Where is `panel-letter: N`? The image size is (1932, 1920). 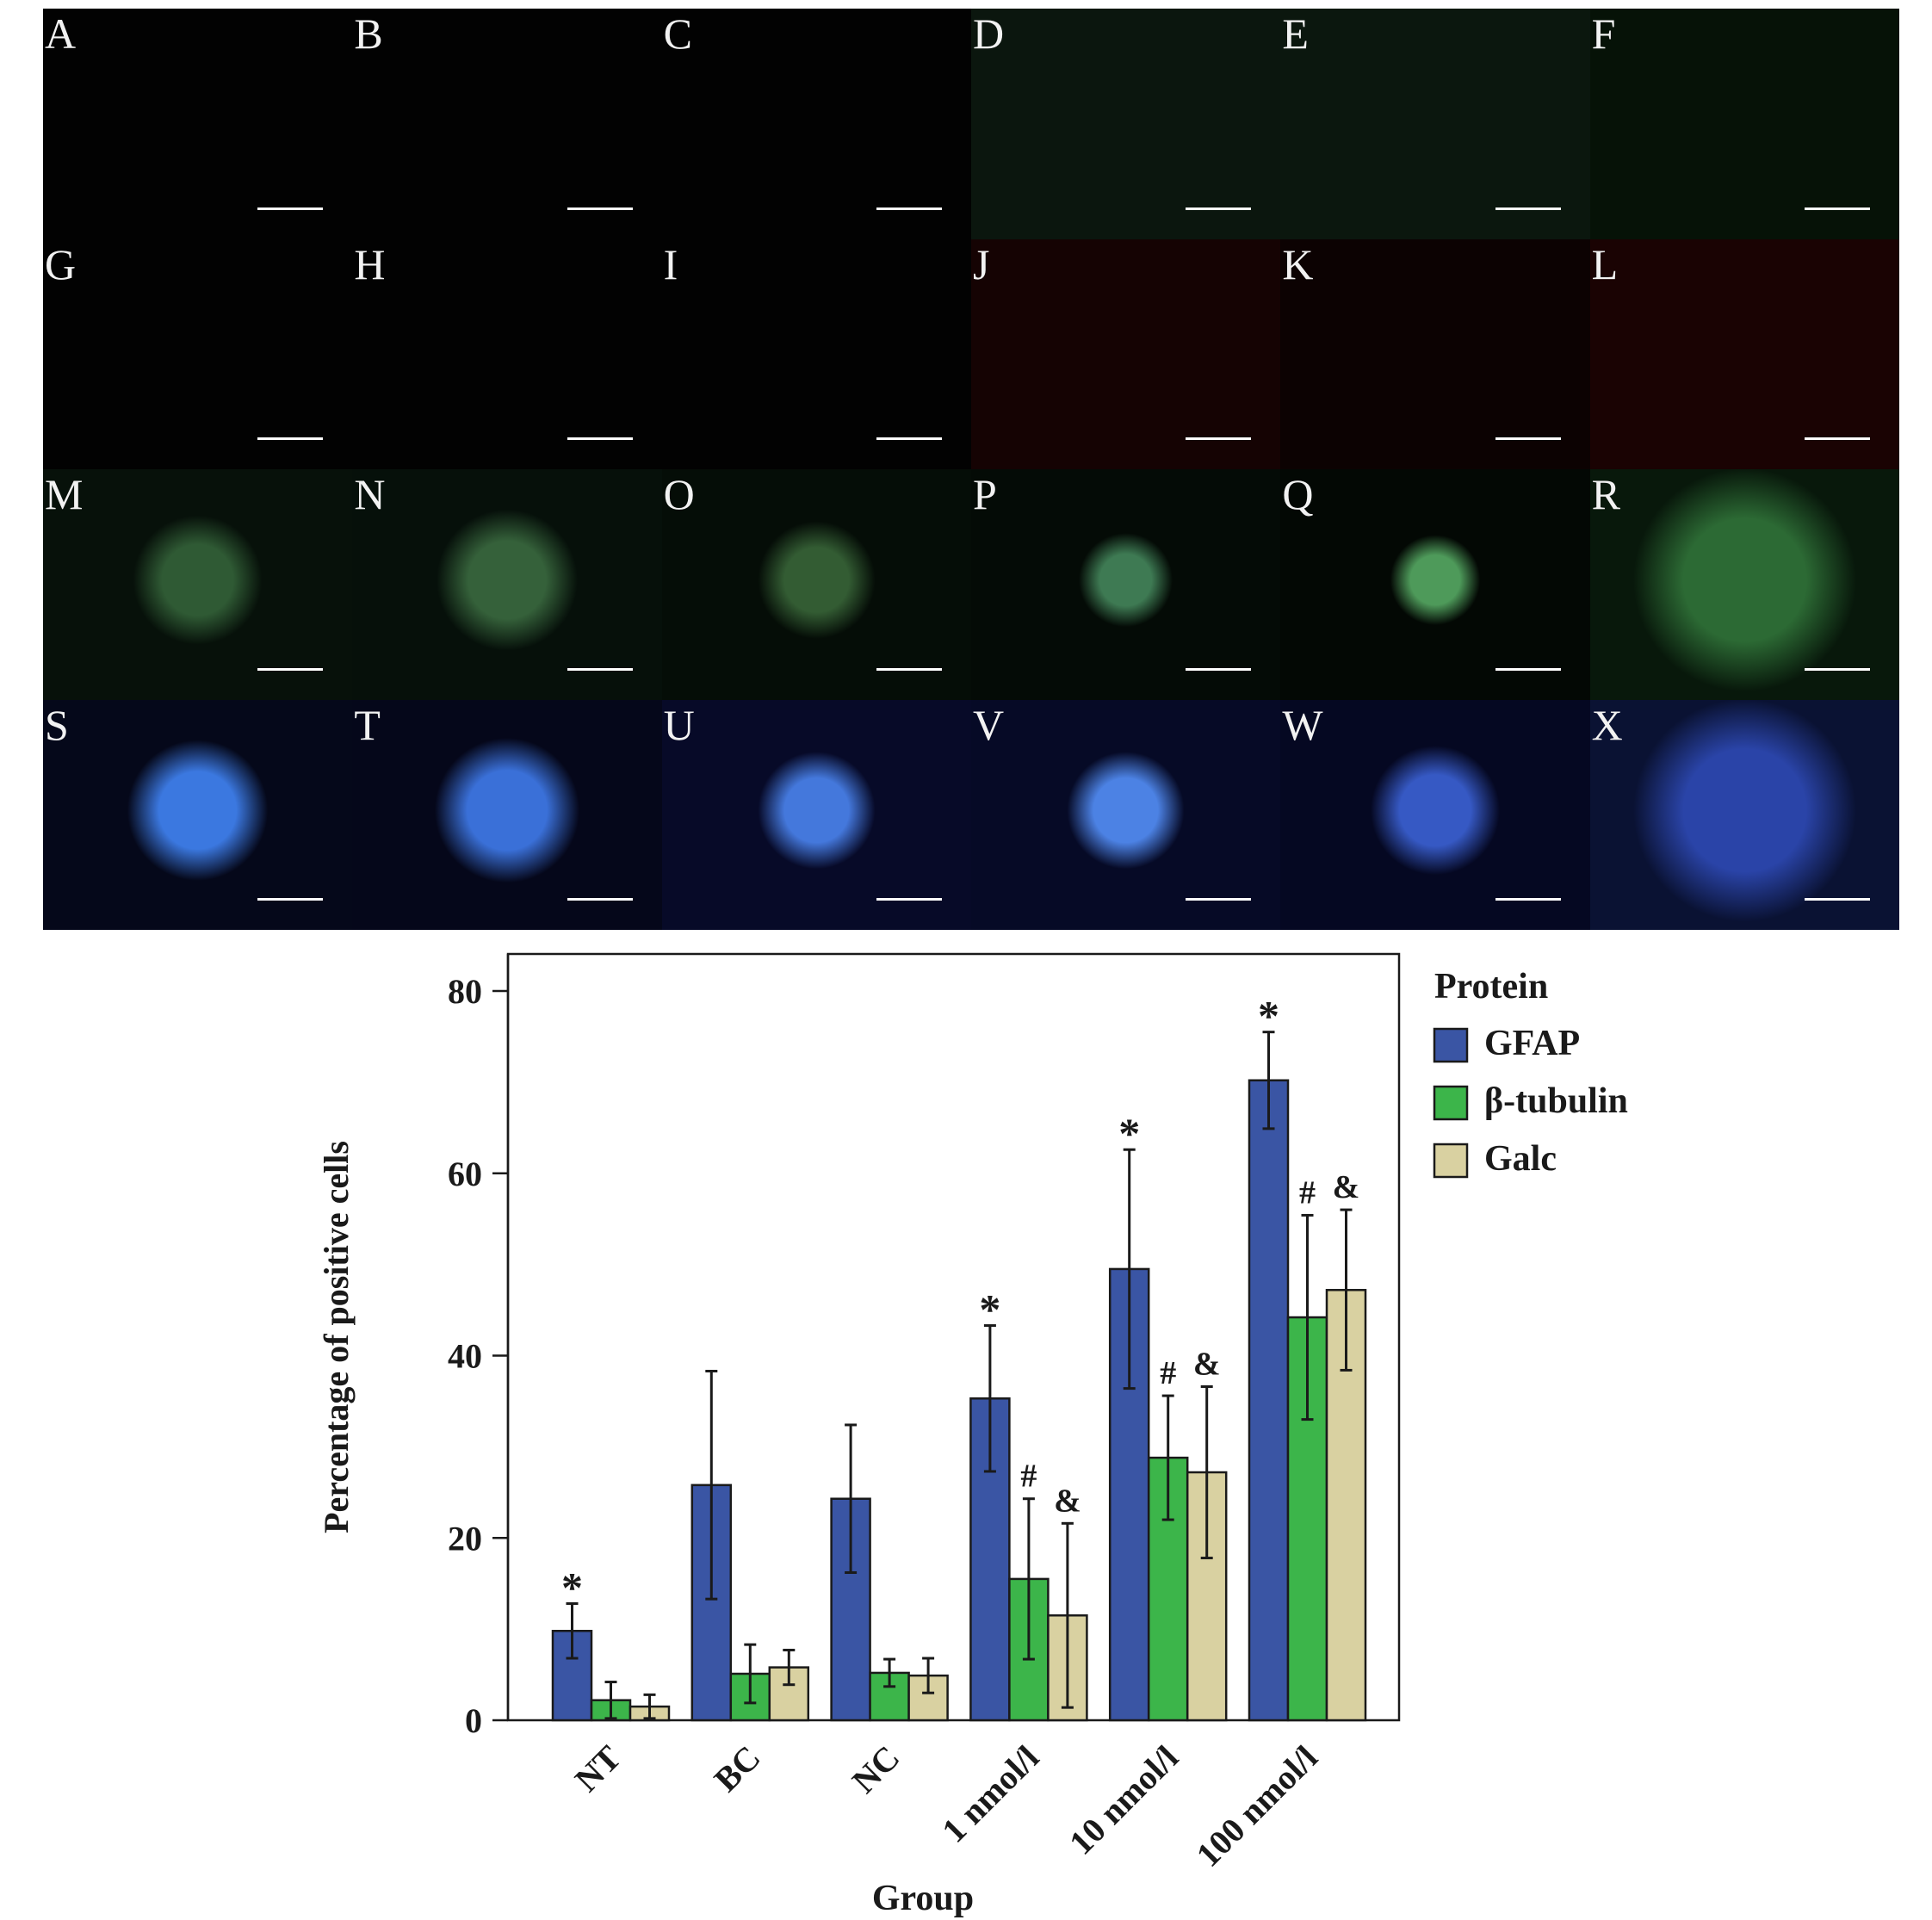
panel-letter: N is located at coordinates (370, 494).